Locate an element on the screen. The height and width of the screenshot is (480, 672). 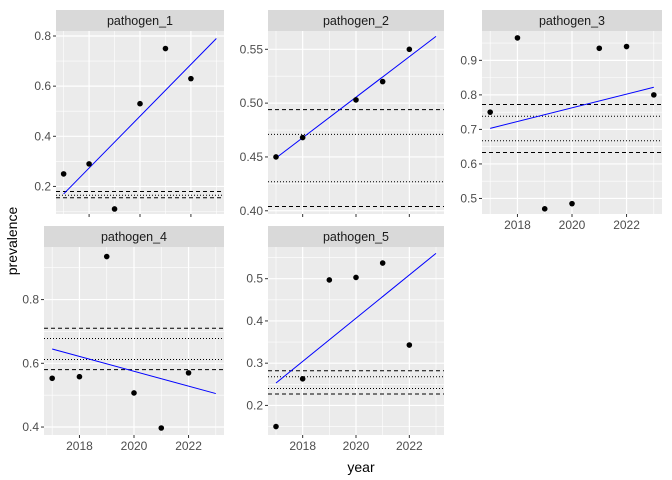
y-tick-label: 0.45 is located at coordinates (252, 157).